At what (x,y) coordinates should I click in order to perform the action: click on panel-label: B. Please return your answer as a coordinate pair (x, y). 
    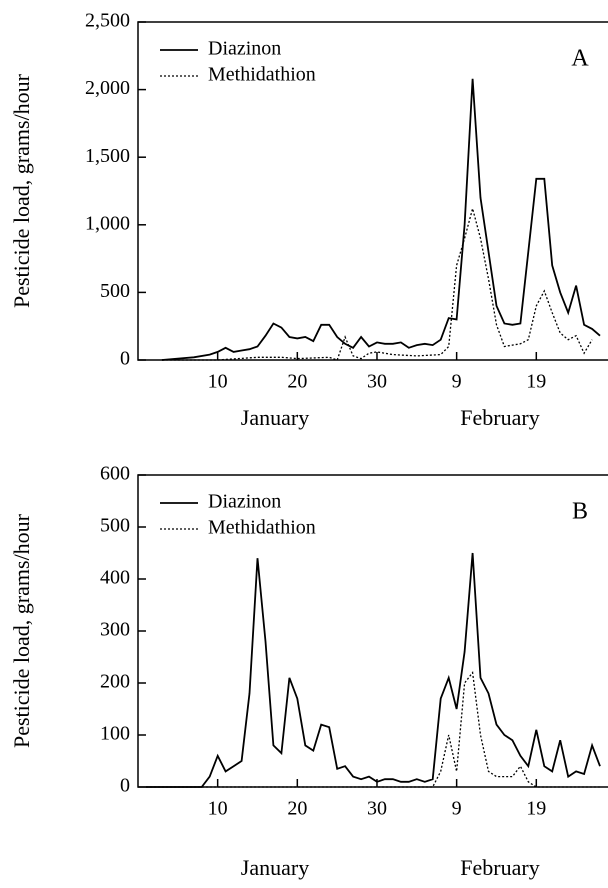
    Looking at the image, I should click on (580, 512).